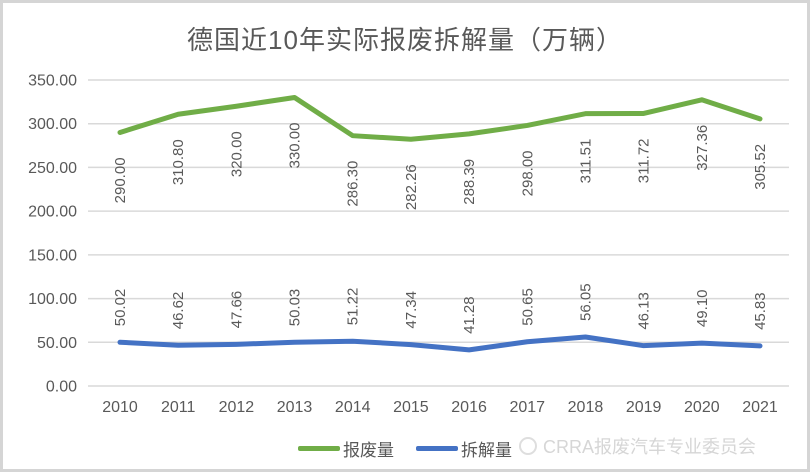 This screenshot has width=810, height=472. Describe the element at coordinates (650, 447) in the screenshot. I see `watermark-text: CRRA报废汽车专业委员会` at that location.